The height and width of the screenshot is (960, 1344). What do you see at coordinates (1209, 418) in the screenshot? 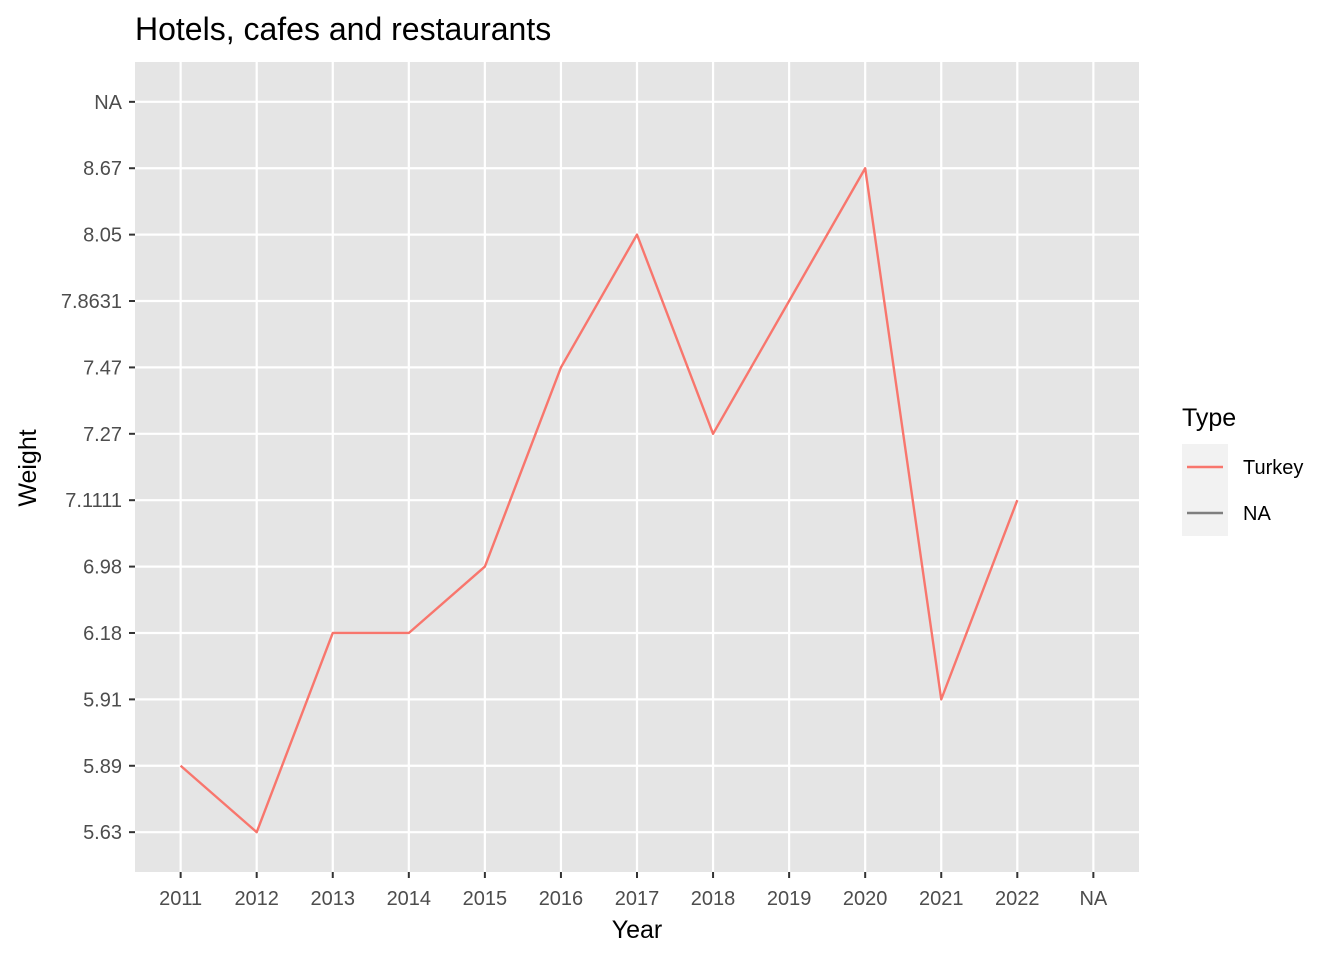
I see `legend-title: Type` at bounding box center [1209, 418].